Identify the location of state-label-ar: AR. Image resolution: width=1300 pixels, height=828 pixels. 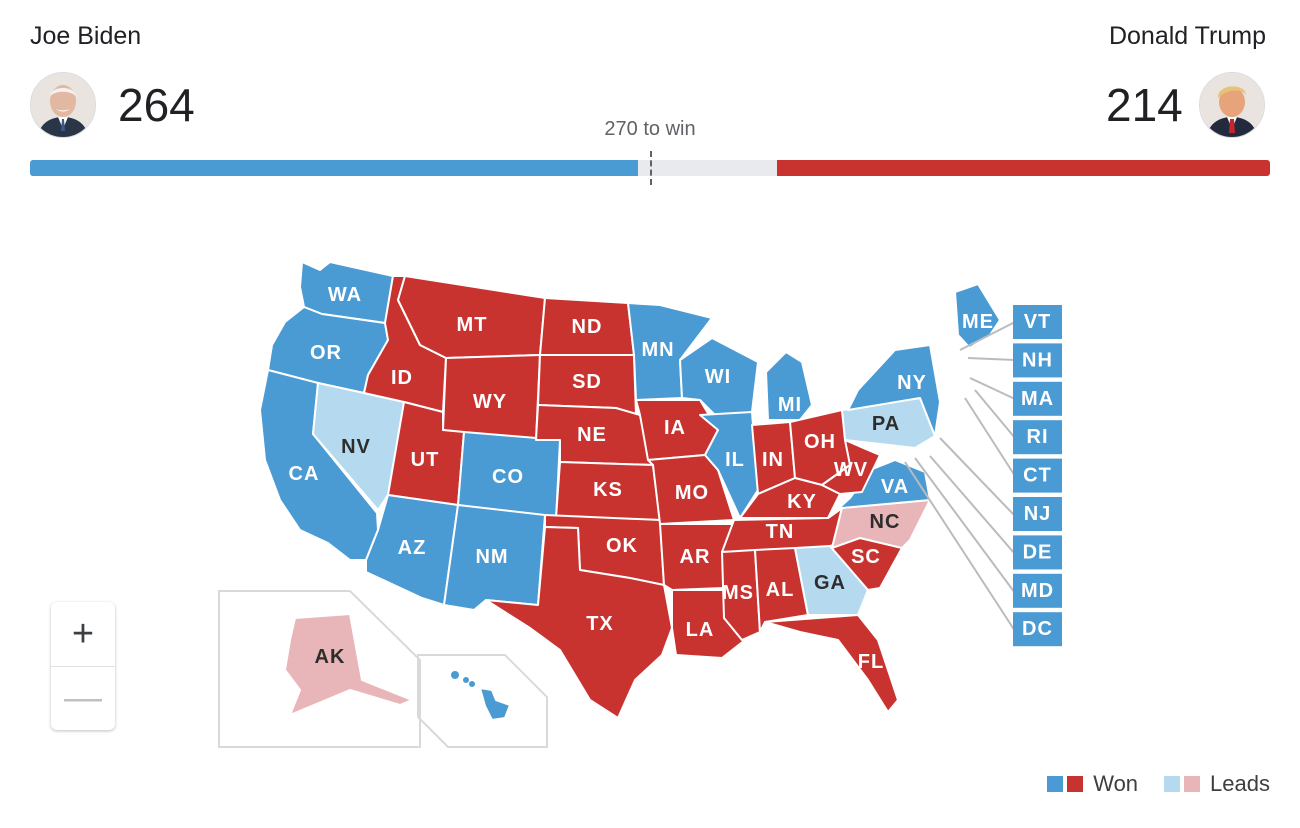
(695, 557).